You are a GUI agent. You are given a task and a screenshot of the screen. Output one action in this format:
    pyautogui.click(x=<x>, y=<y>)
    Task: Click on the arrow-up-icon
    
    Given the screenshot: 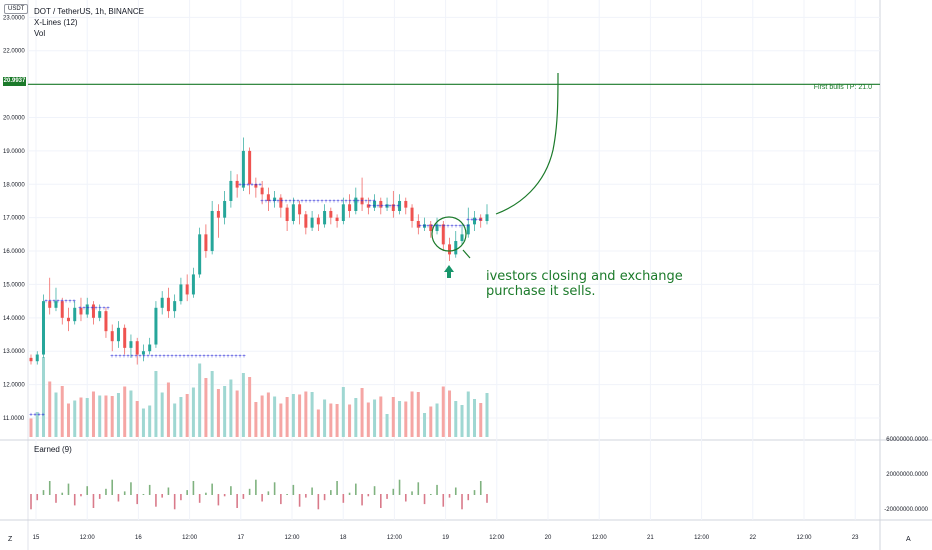 What is the action you would take?
    pyautogui.click(x=449, y=271)
    